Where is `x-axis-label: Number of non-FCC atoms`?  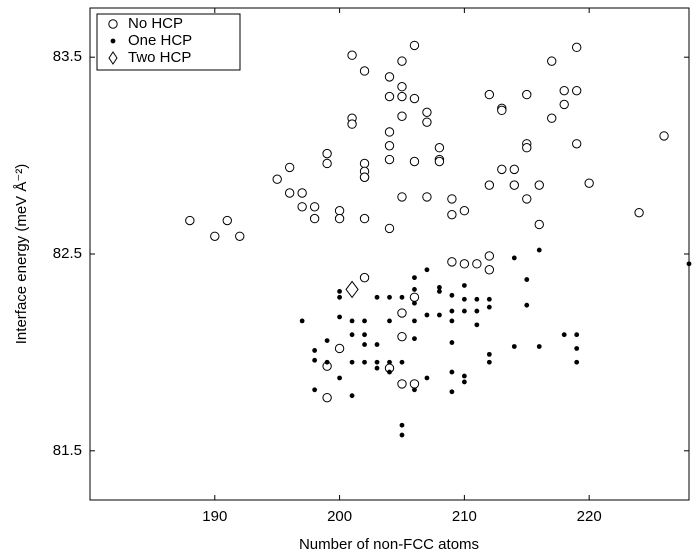
x-axis-label: Number of non-FCC atoms is located at coordinates (389, 544).